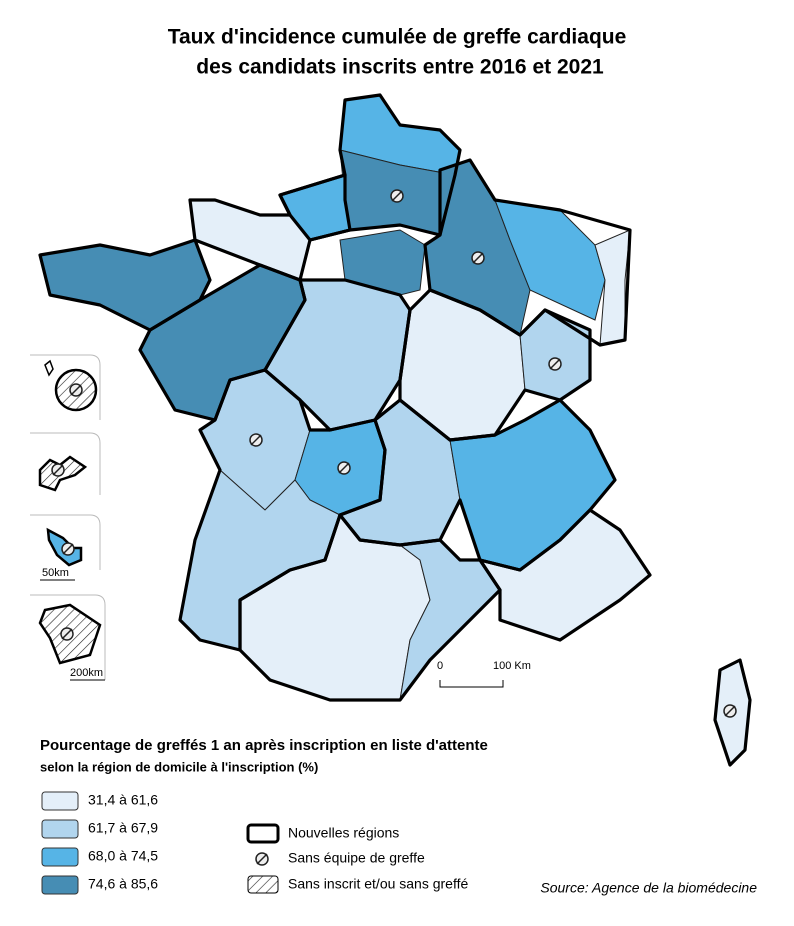 The height and width of the screenshot is (926, 794). I want to click on overseas-insets: 50km 200km, so click(68, 517).